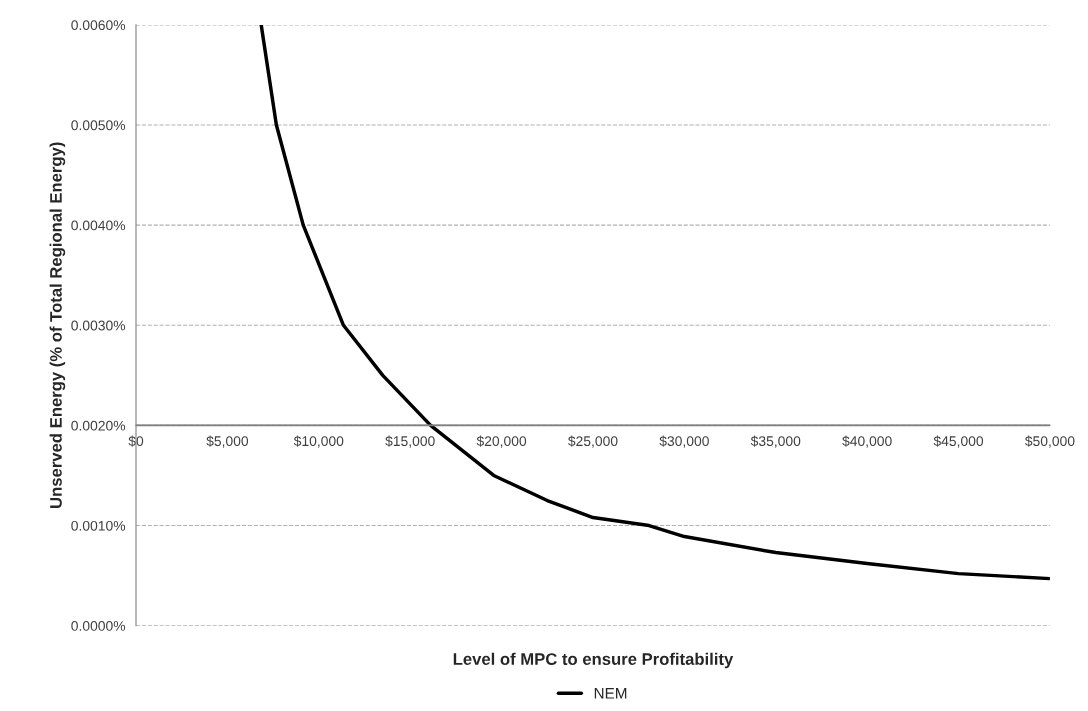 This screenshot has width=1088, height=711. Describe the element at coordinates (1049, 441) in the screenshot. I see `x-tick-label: $50,000` at that location.